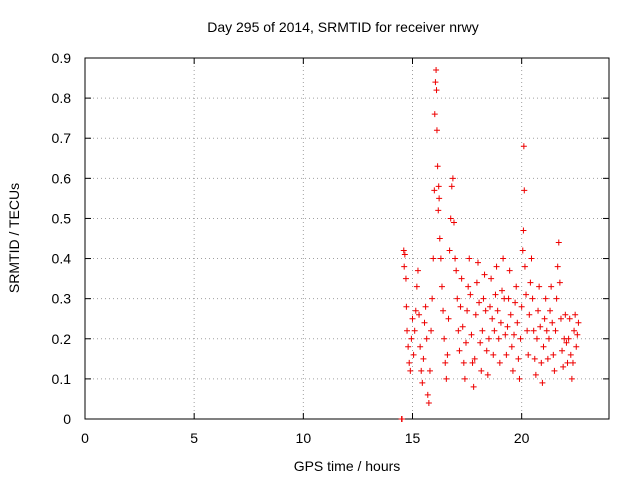 The image size is (640, 485). I want to click on x-axis-label: GPS time / hours, so click(347, 466).